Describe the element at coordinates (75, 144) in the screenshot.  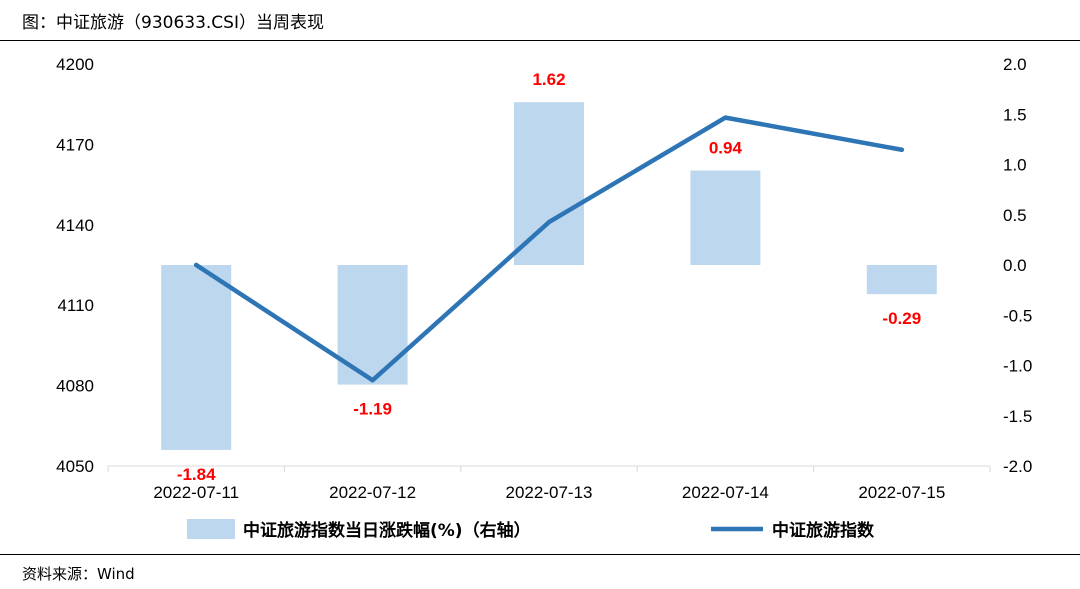
I see `y-left-tick-label: 4170` at that location.